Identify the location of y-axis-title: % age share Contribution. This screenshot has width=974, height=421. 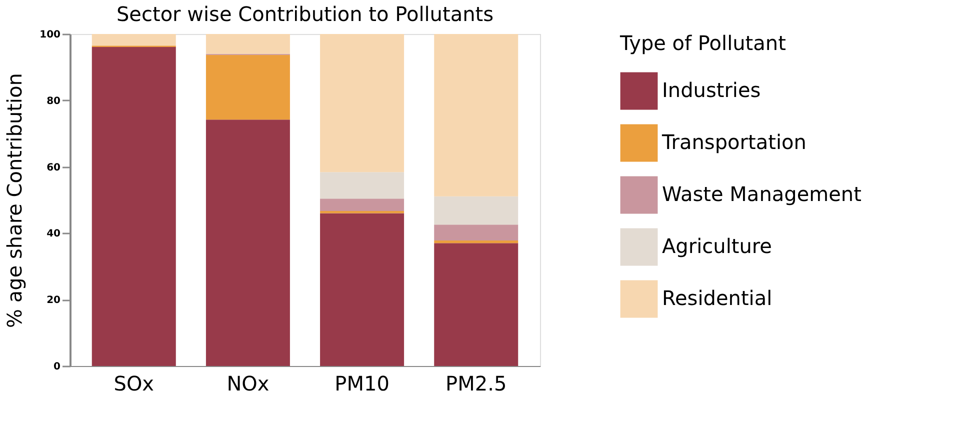
(14, 200).